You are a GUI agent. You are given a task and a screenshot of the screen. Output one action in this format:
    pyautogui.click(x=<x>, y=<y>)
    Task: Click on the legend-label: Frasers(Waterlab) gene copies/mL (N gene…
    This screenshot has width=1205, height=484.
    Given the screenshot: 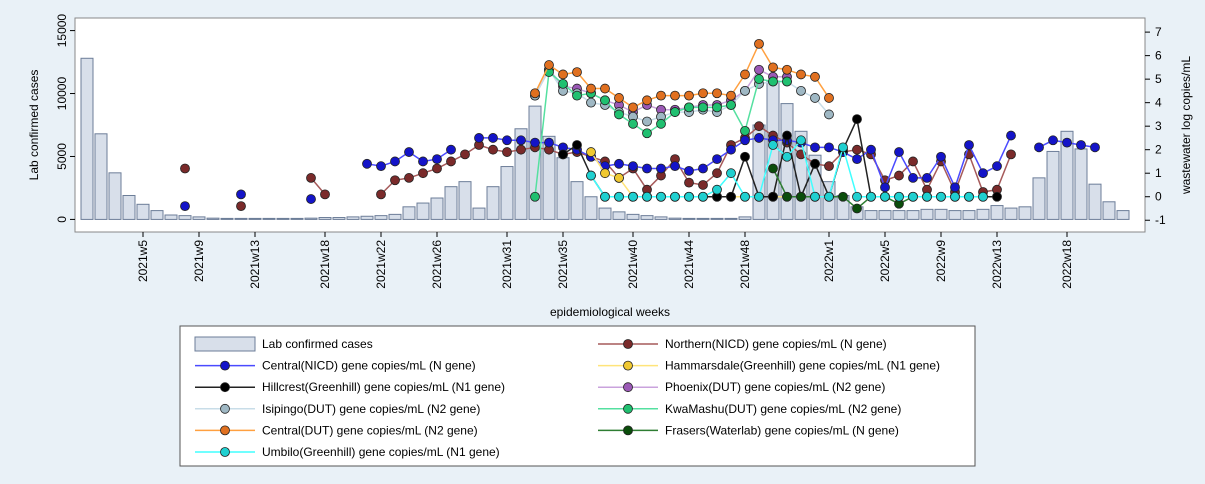 What is the action you would take?
    pyautogui.click(x=782, y=430)
    